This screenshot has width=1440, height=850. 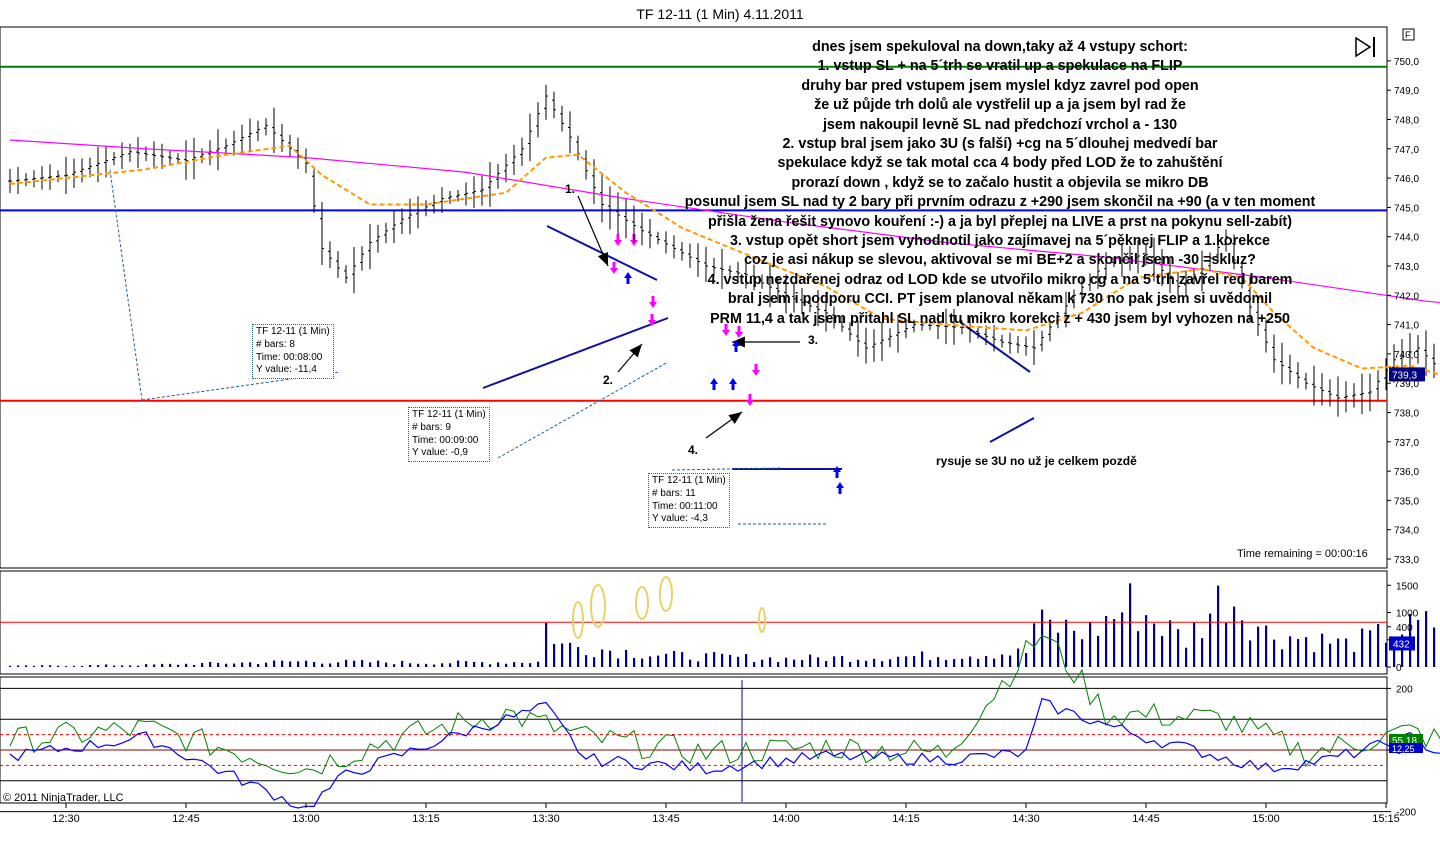 I want to click on price-tick-label: 739,0, so click(x=1406, y=384).